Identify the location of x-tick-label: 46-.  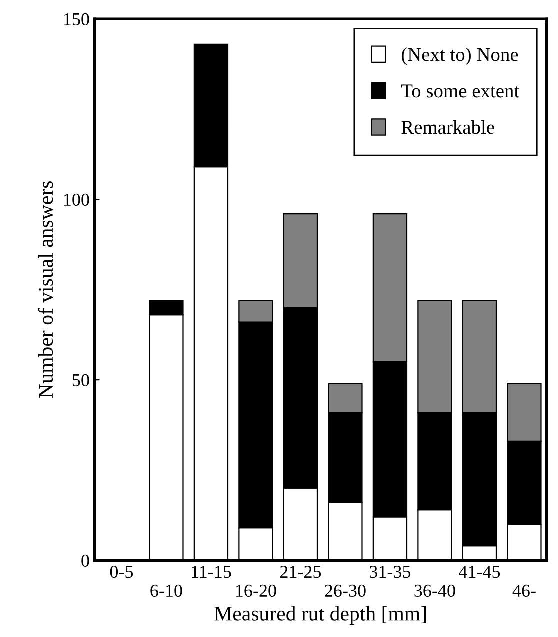
(524, 591).